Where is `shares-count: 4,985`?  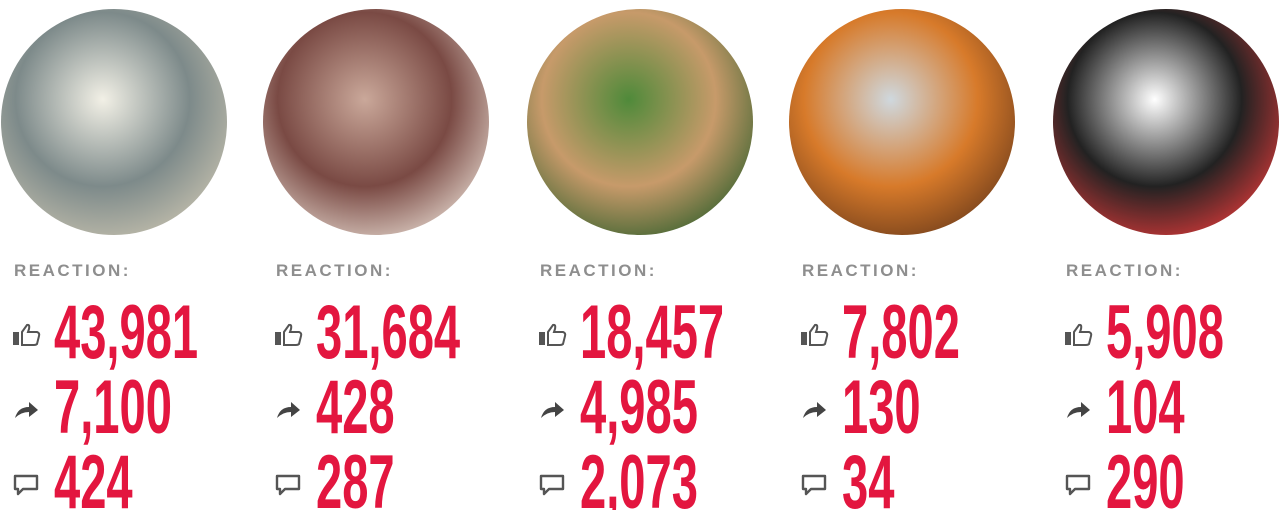 shares-count: 4,985 is located at coordinates (639, 407).